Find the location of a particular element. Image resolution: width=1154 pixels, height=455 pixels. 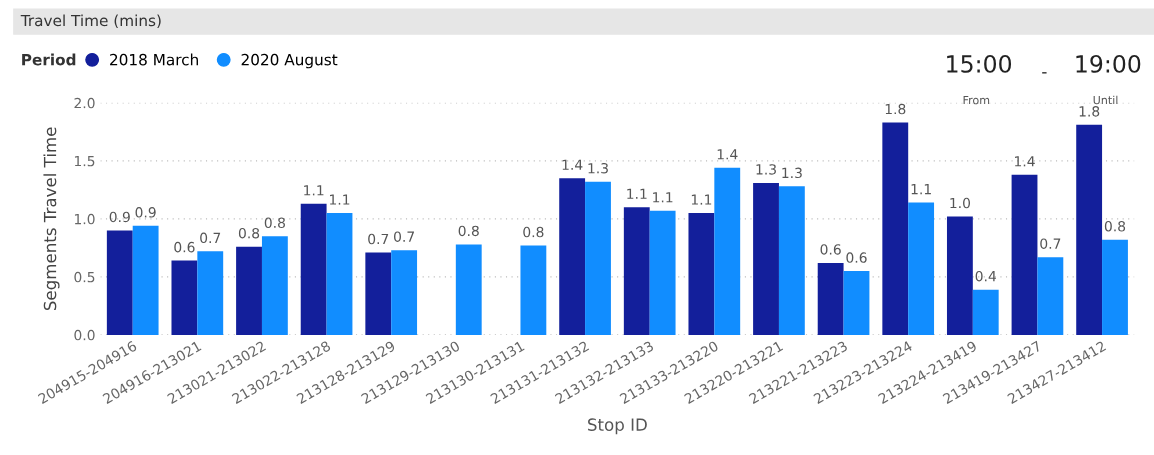

y-tick-label: 0.0 is located at coordinates (84, 335).